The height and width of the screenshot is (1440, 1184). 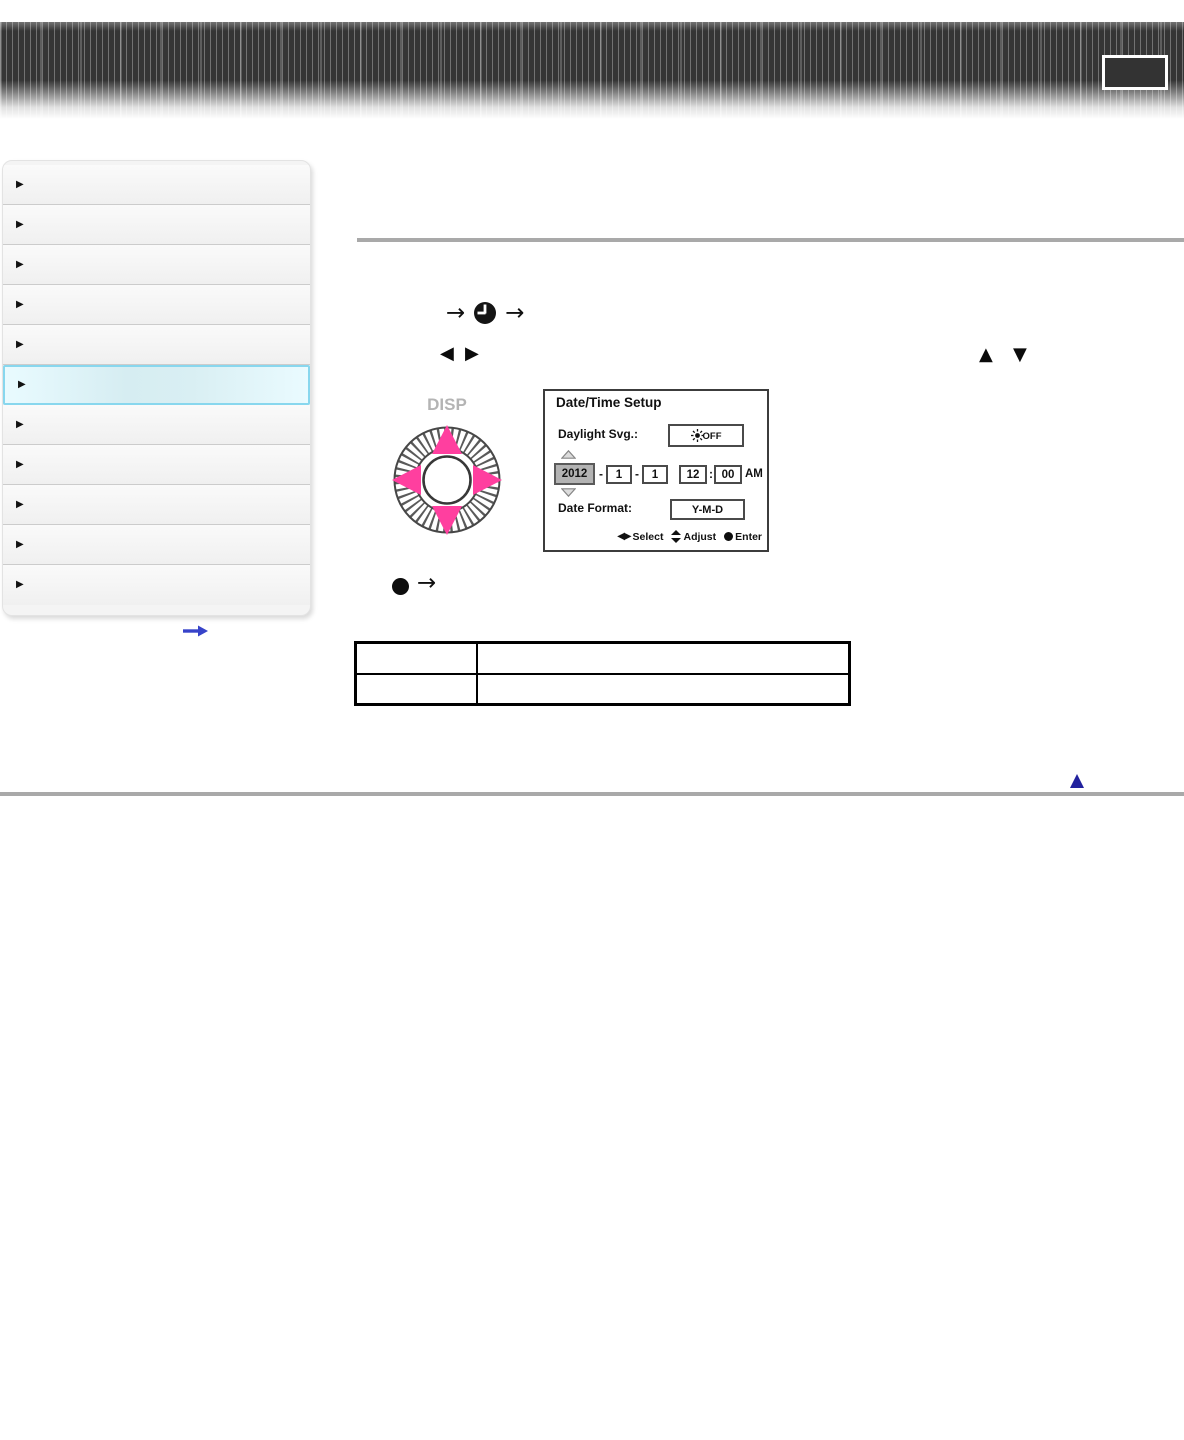 What do you see at coordinates (986, 354) in the screenshot?
I see `up-key-icon: ▲` at bounding box center [986, 354].